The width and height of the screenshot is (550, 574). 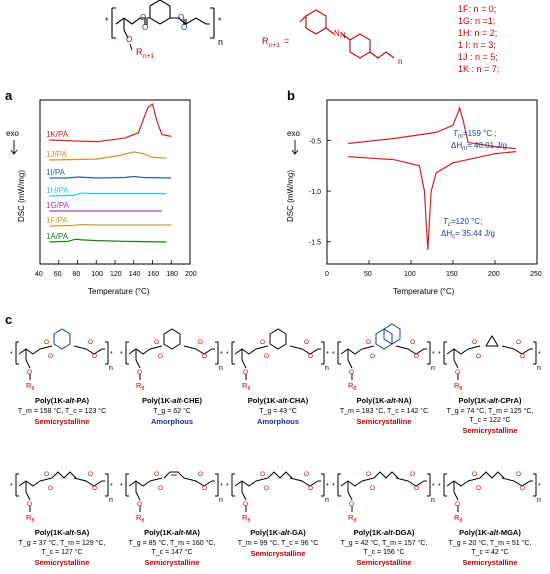 I want to click on polymer-status-3: Semicrystalline, so click(x=384, y=421).